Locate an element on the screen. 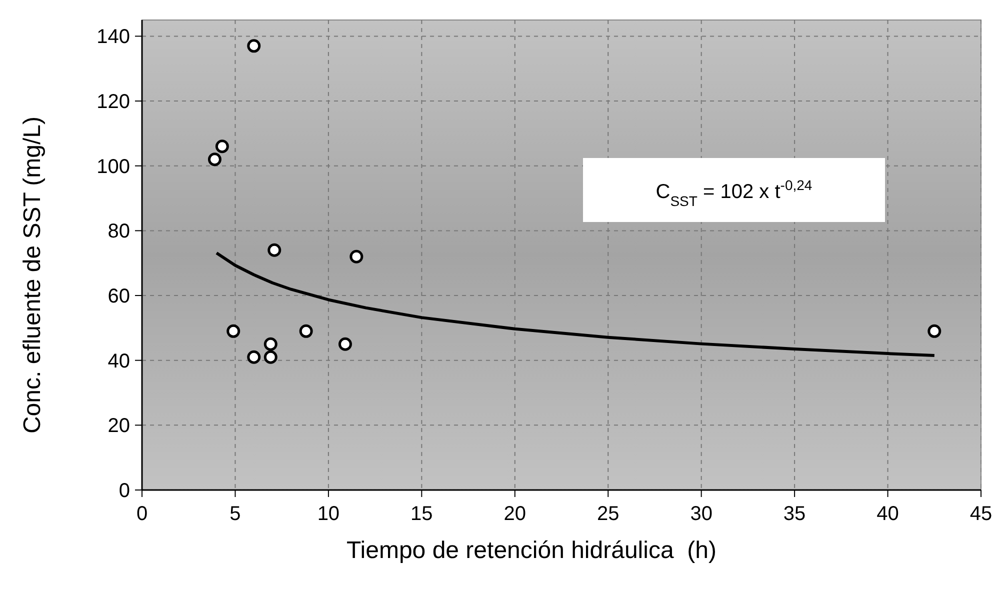 The width and height of the screenshot is (998, 592). x-tick-label: 20 is located at coordinates (515, 514).